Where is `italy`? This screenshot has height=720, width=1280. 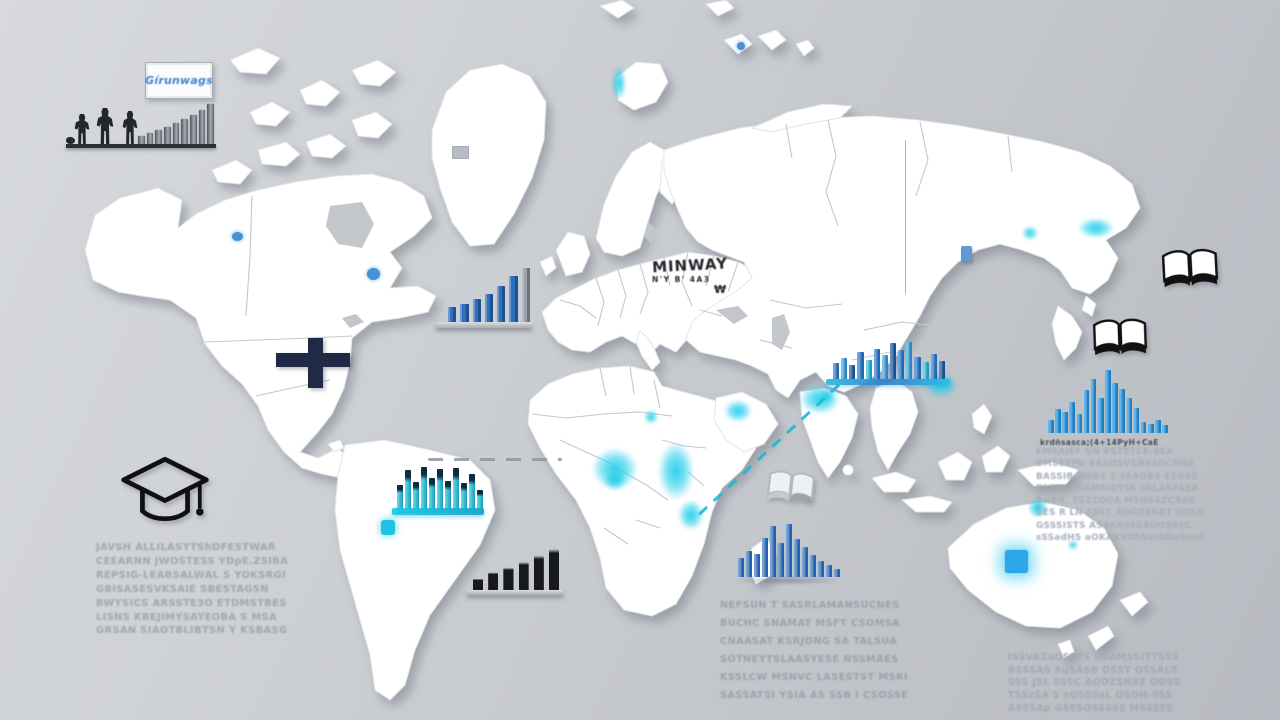 italy is located at coordinates (648, 350).